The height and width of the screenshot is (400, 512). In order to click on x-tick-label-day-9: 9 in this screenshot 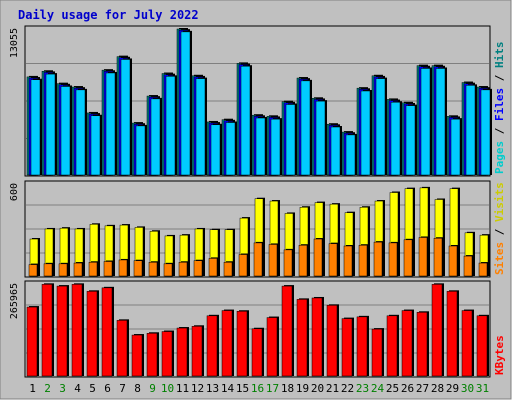, I will do `click(152, 388)`.